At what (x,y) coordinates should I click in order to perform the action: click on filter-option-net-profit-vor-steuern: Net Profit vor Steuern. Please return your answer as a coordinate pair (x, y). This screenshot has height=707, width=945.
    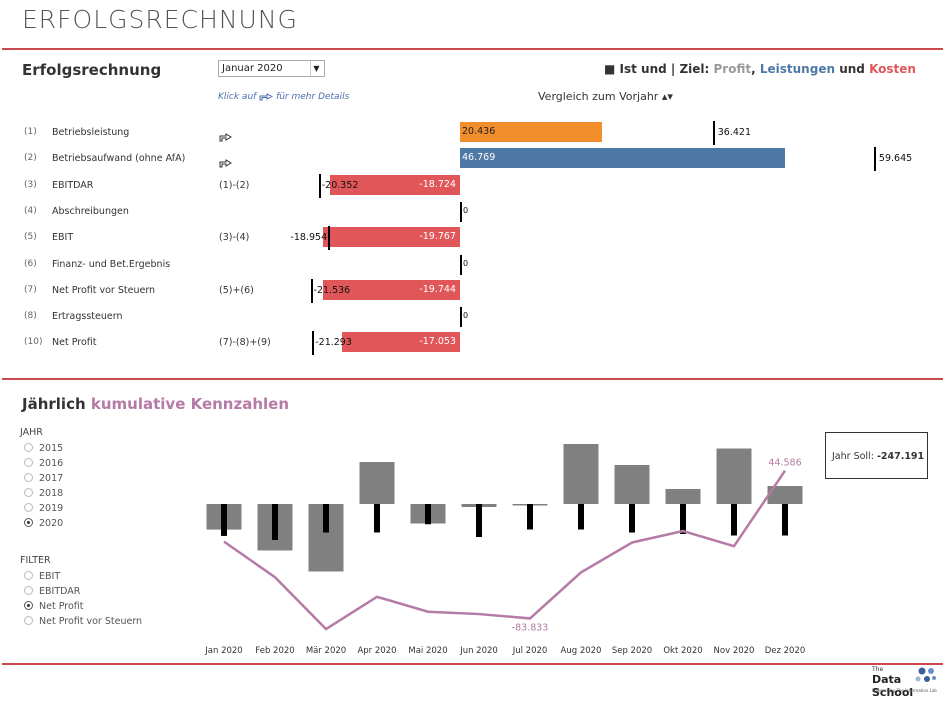
    Looking at the image, I should click on (83, 623).